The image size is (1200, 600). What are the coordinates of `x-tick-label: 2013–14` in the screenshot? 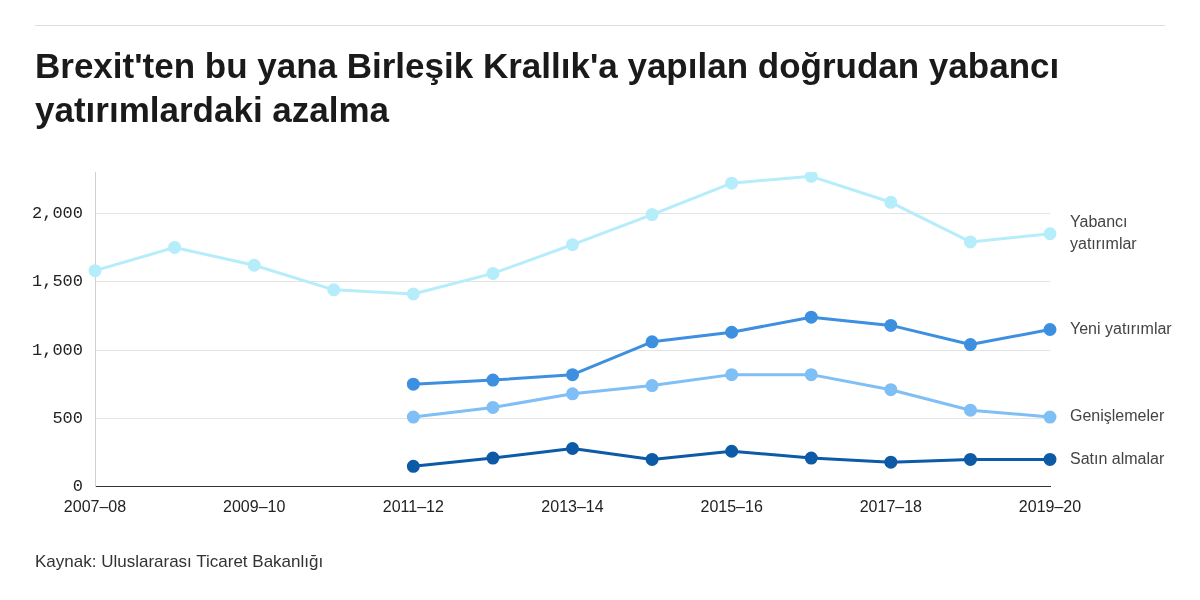 It's located at (572, 506).